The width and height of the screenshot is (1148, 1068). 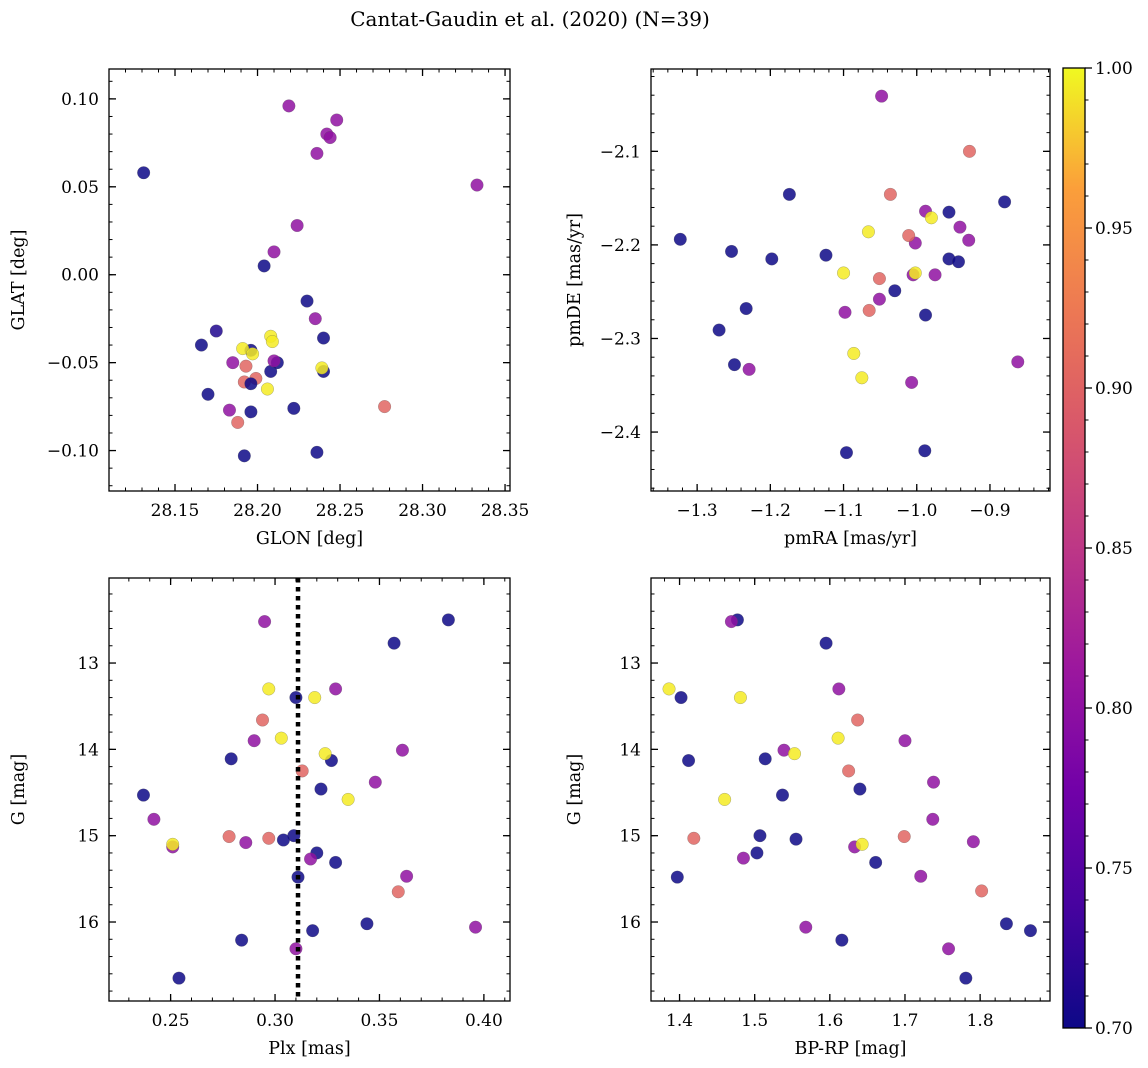 What do you see at coordinates (620, 246) in the screenshot?
I see `y-tick-label: −2.2` at bounding box center [620, 246].